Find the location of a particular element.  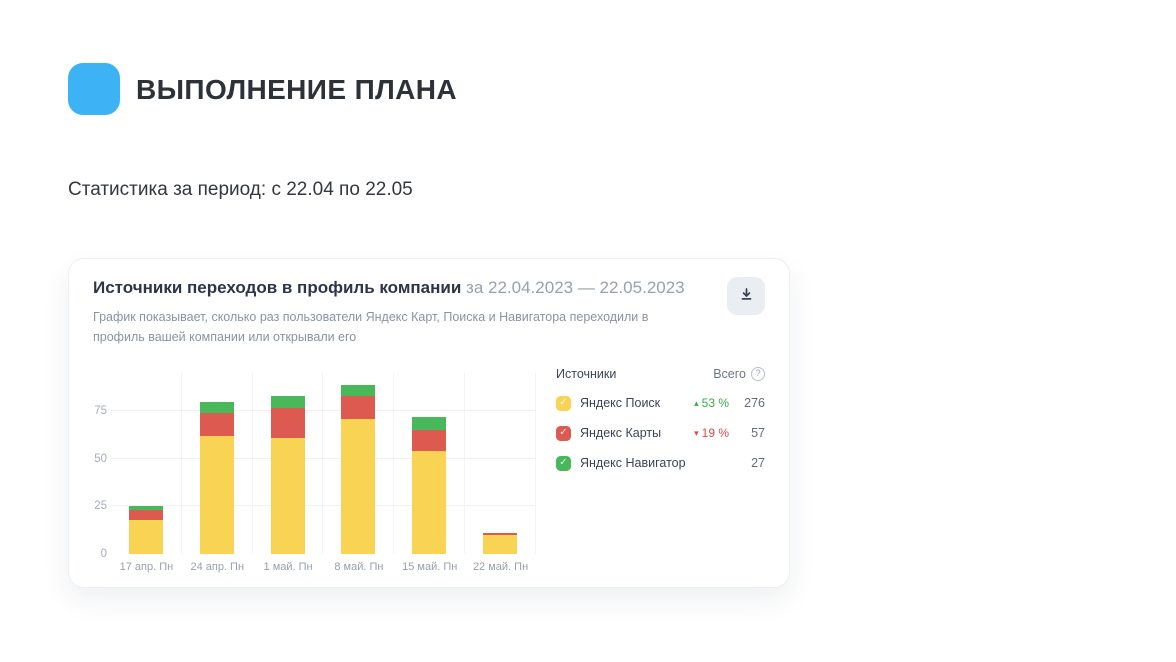

y-tick-label: 50 is located at coordinates (100, 458).